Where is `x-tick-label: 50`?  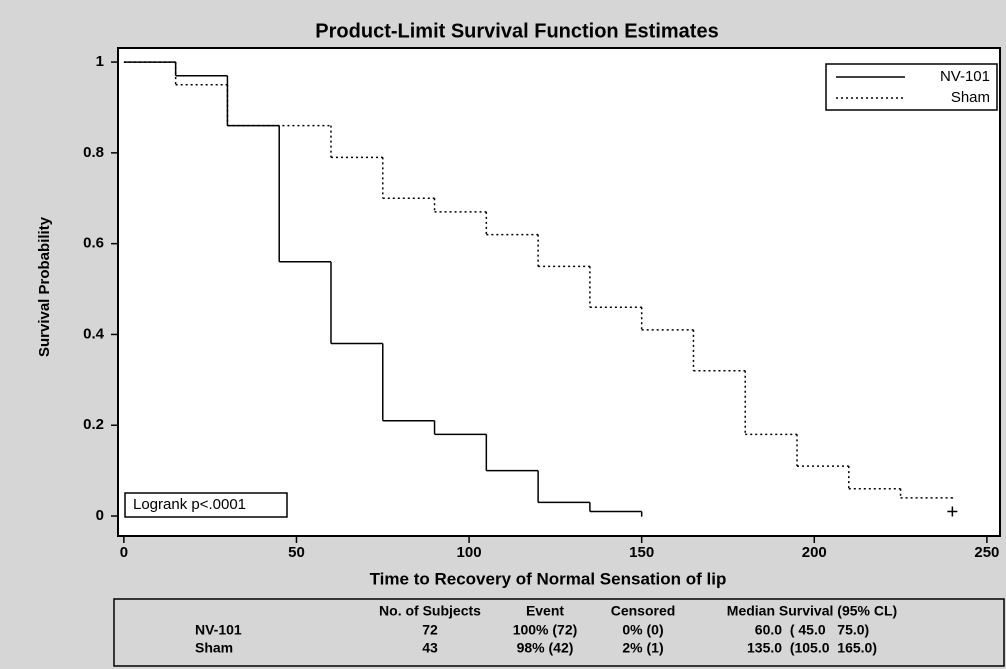 x-tick-label: 50 is located at coordinates (296, 552).